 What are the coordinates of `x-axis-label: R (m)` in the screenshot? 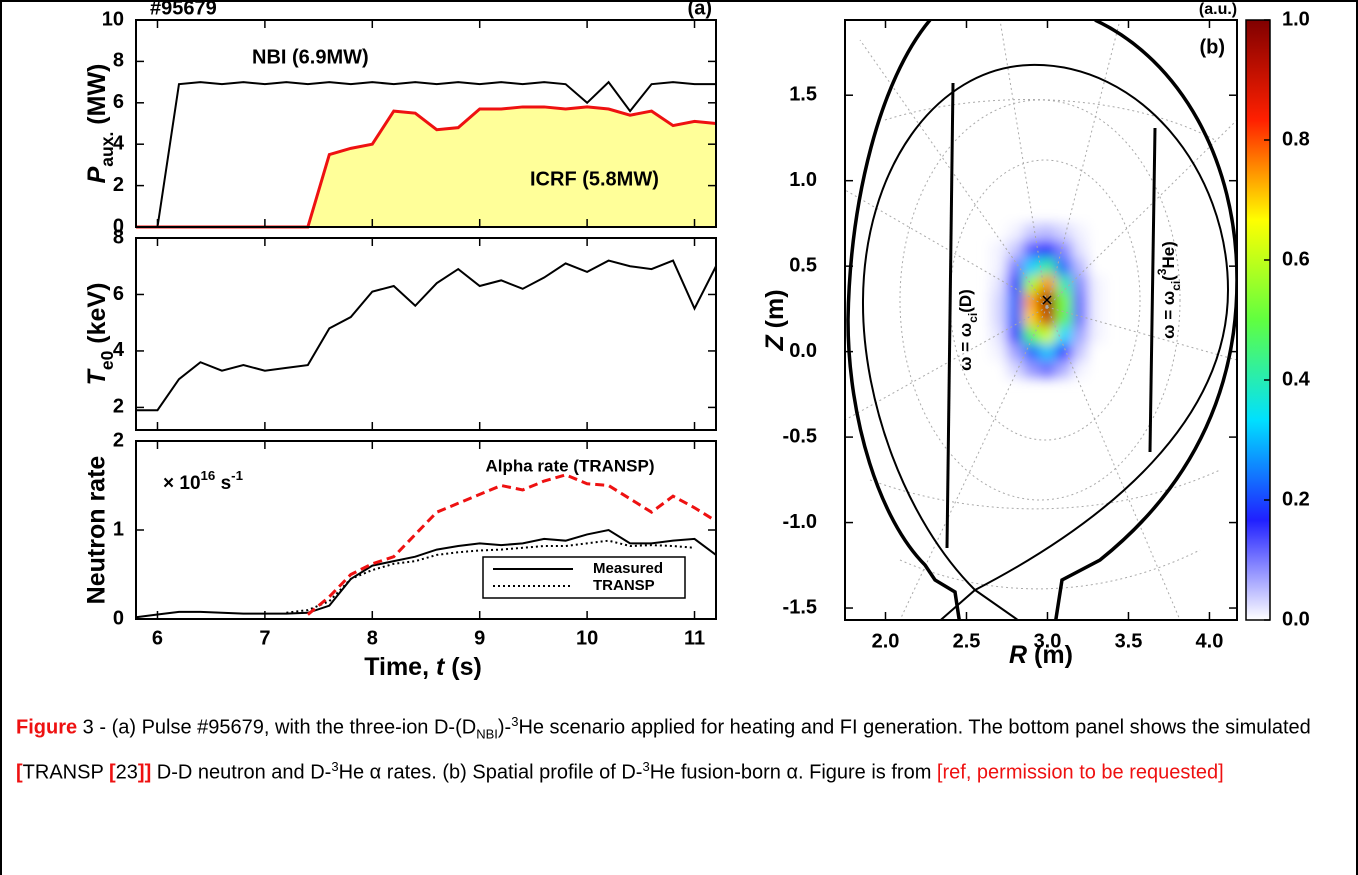 It's located at (1041, 655).